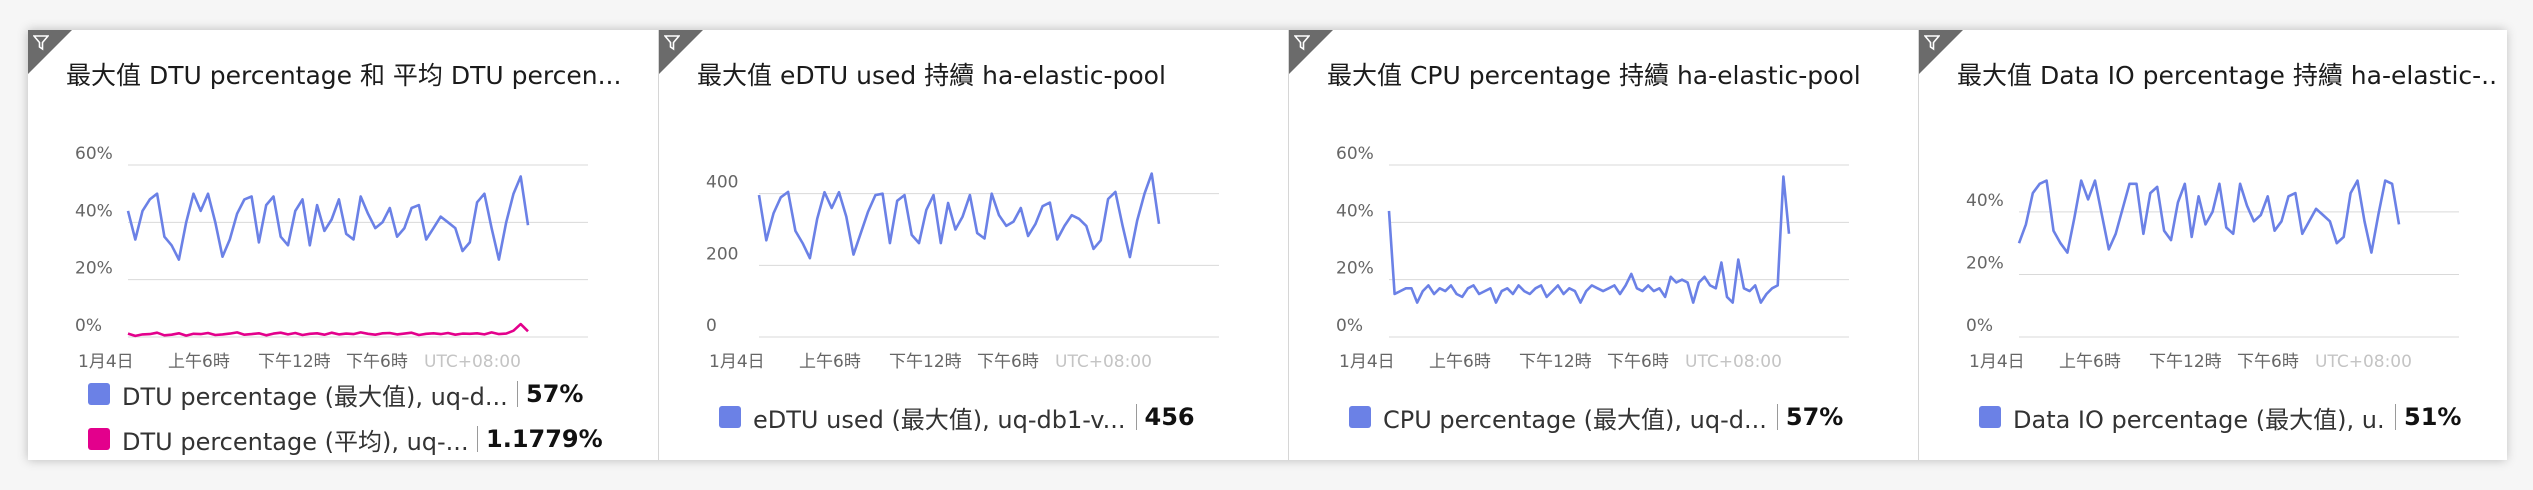  What do you see at coordinates (722, 183) in the screenshot?
I see `y-tick-label: 400` at bounding box center [722, 183].